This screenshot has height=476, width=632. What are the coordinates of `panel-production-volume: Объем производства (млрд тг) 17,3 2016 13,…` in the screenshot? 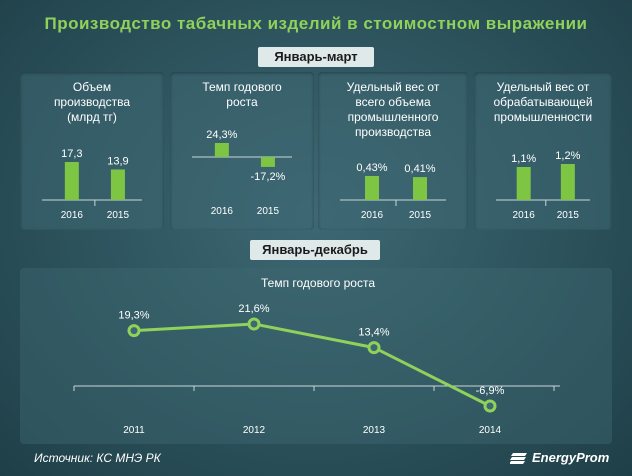 It's located at (92, 151).